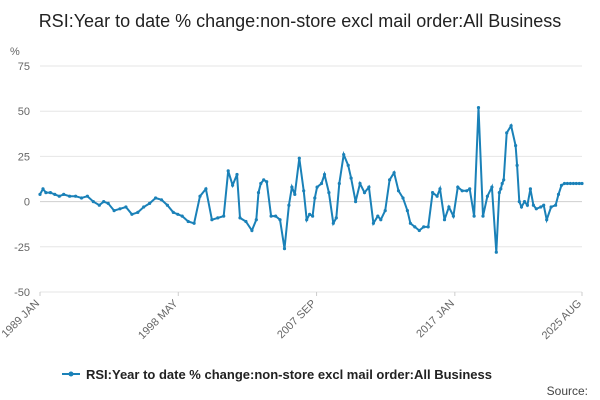 This screenshot has width=600, height=400. Describe the element at coordinates (24, 157) in the screenshot. I see `y-tick-label: 25` at that location.